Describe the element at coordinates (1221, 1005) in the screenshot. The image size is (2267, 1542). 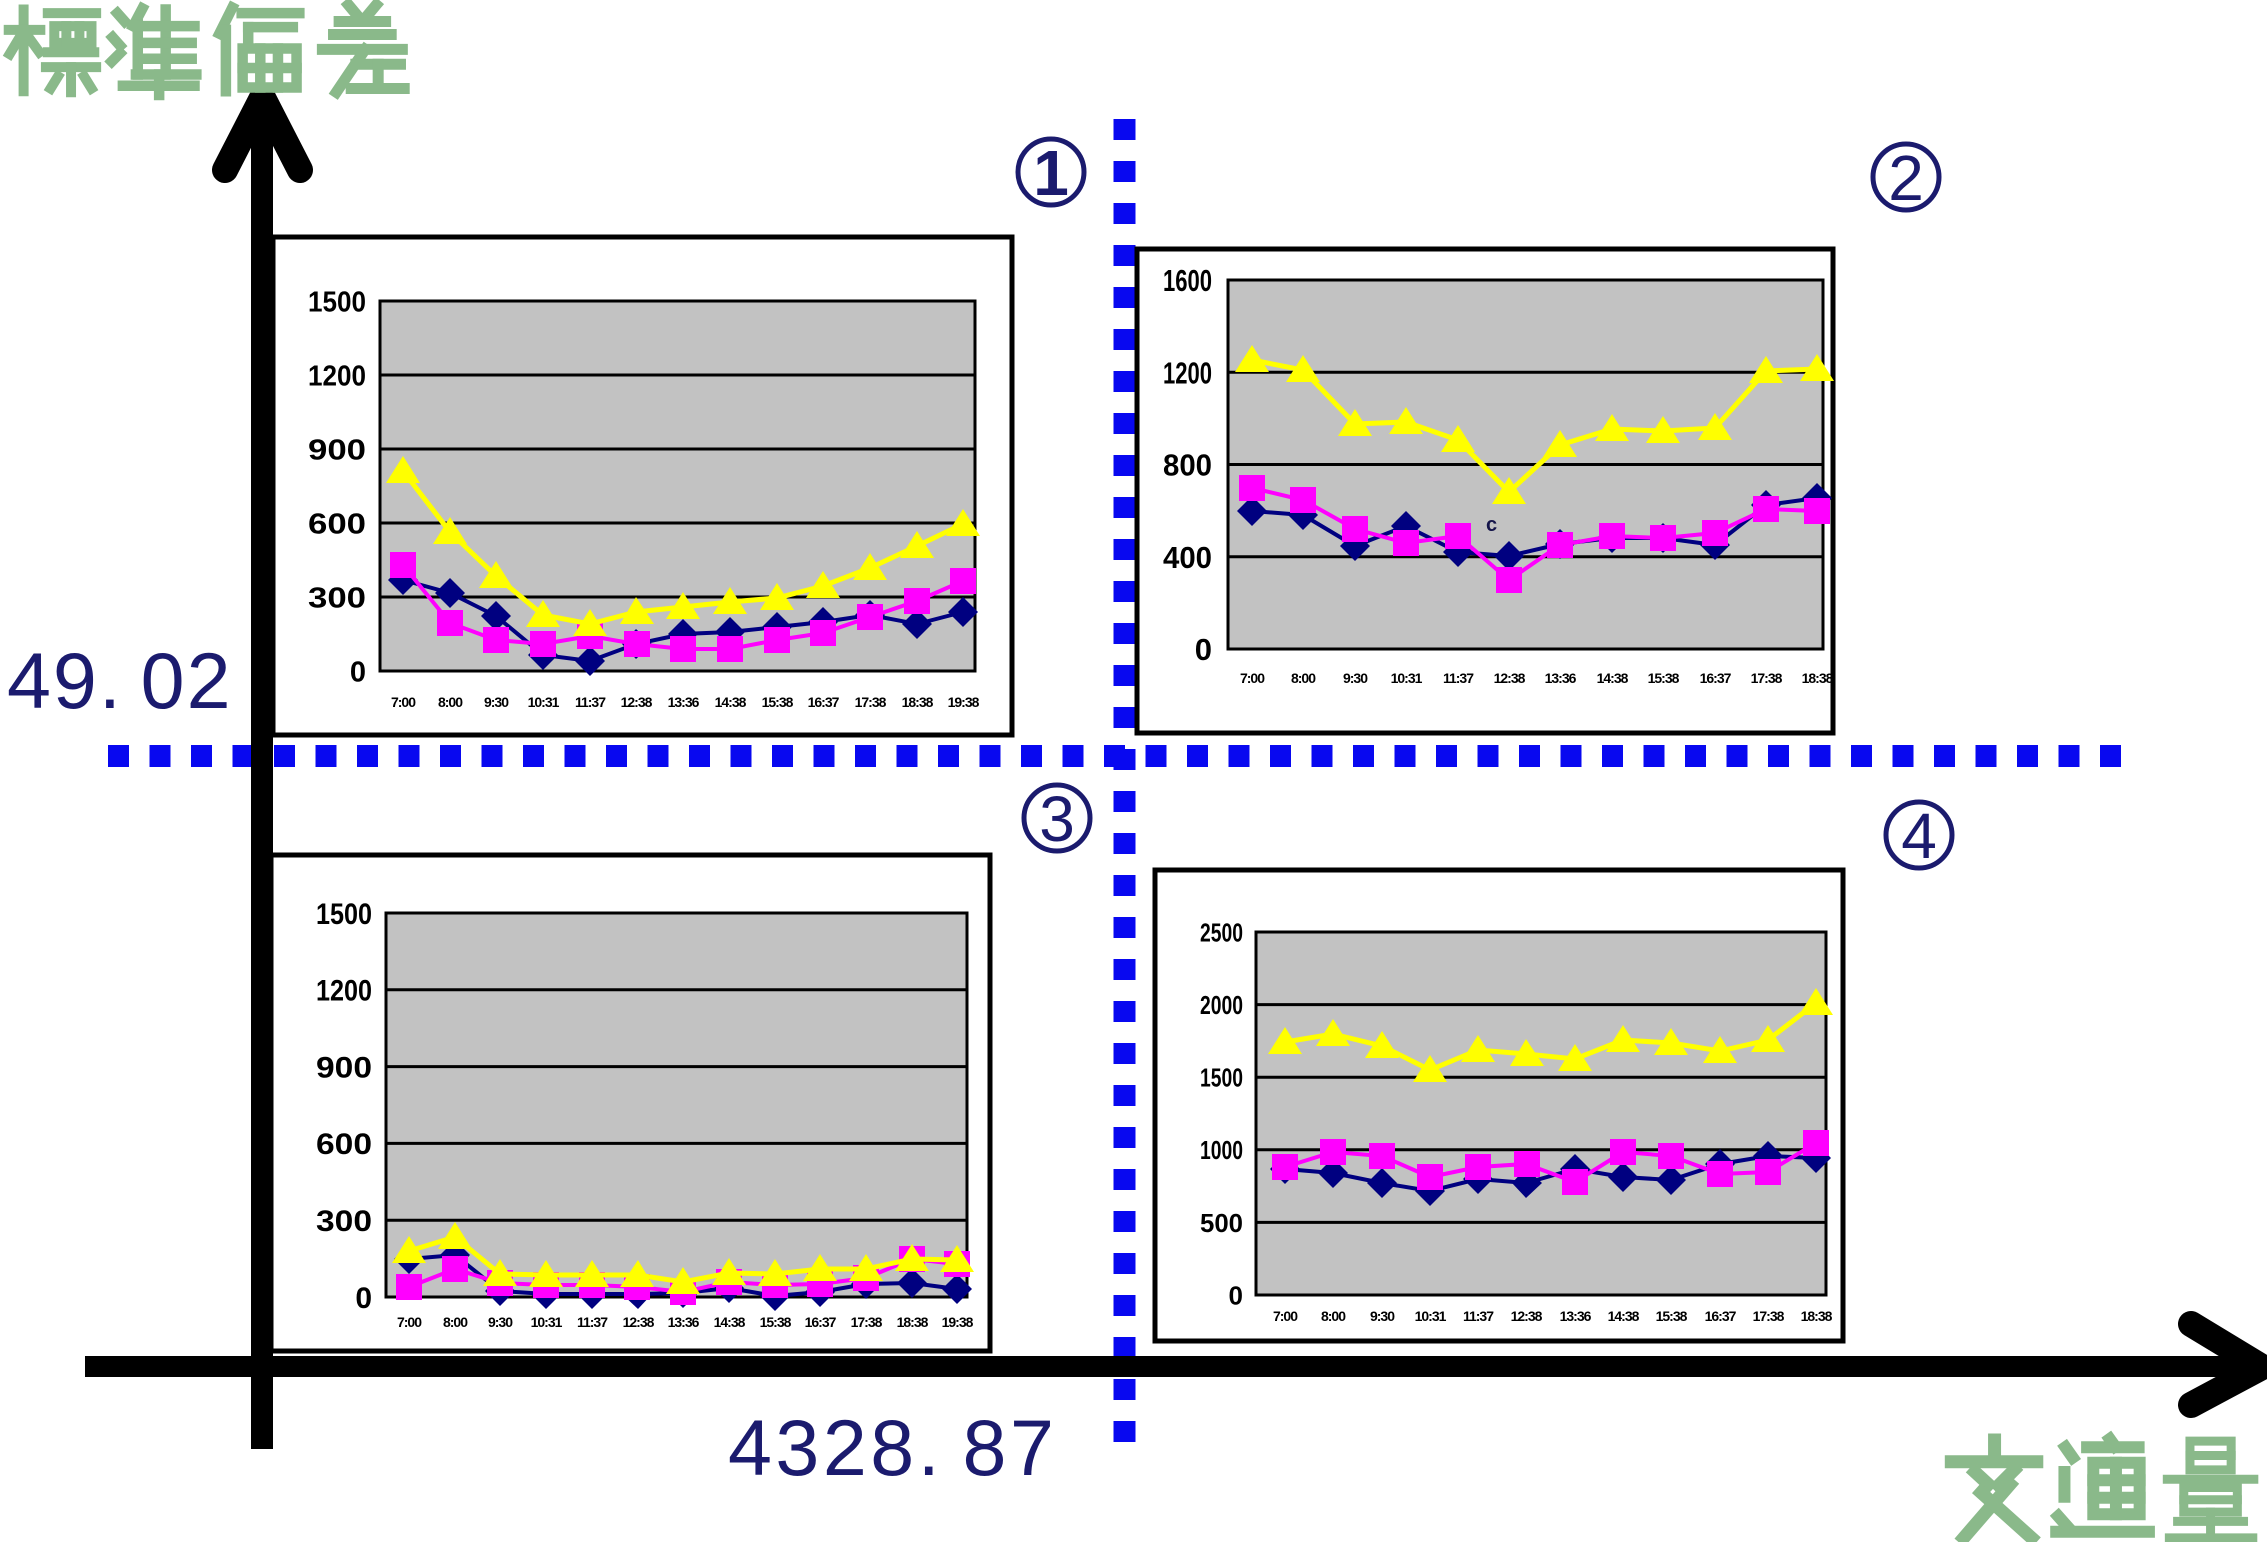
I see `svg-text: 2000` at that location.